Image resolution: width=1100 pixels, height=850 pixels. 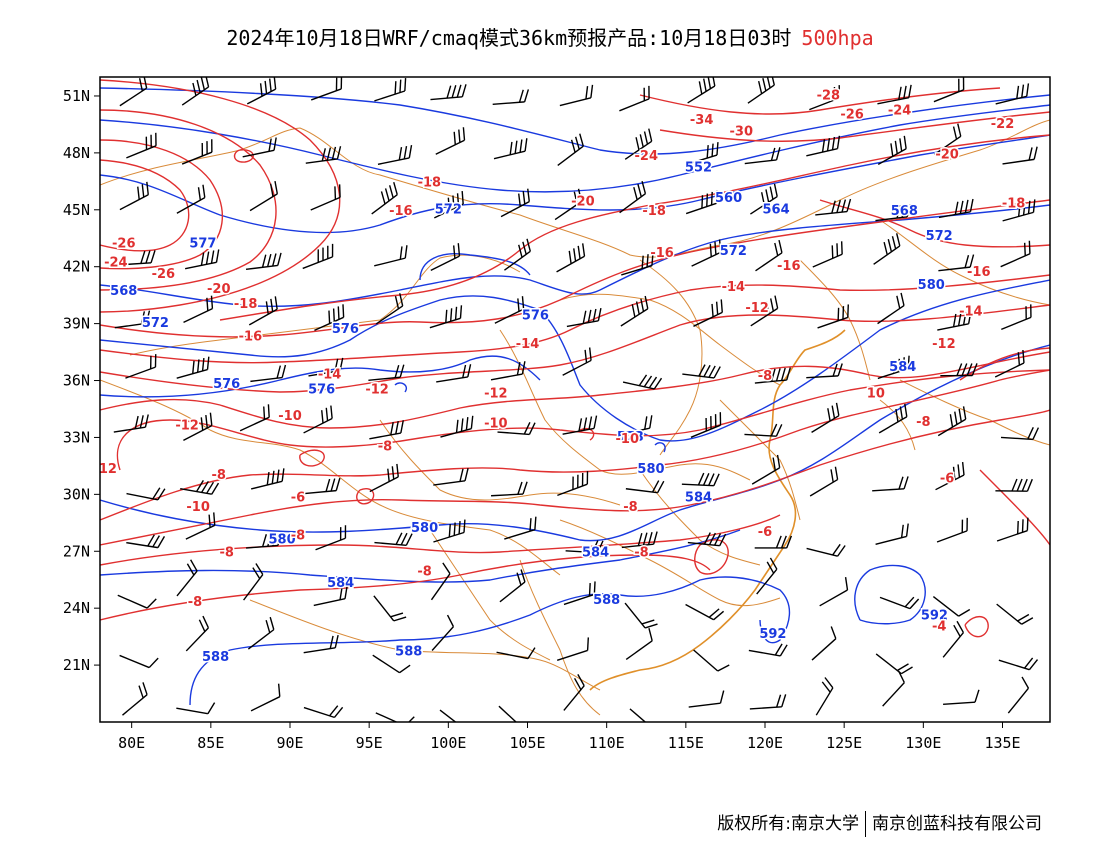 What do you see at coordinates (934, 615) in the screenshot?
I see `height-contour-label: 592` at bounding box center [934, 615].